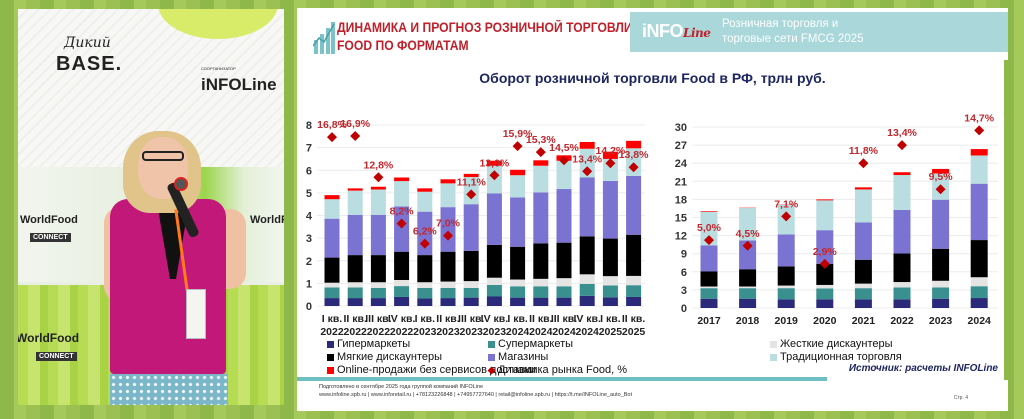 This screenshot has height=419, width=1024. What do you see at coordinates (425, 319) in the screenshot?
I see `x-tick-label: I кв.` at bounding box center [425, 319].